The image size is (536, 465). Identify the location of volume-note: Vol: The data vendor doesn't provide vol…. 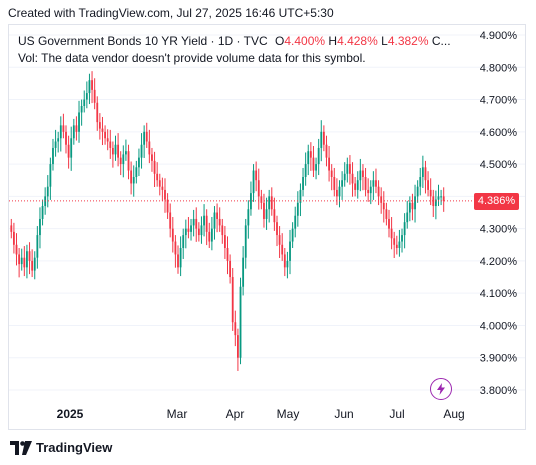
(192, 58).